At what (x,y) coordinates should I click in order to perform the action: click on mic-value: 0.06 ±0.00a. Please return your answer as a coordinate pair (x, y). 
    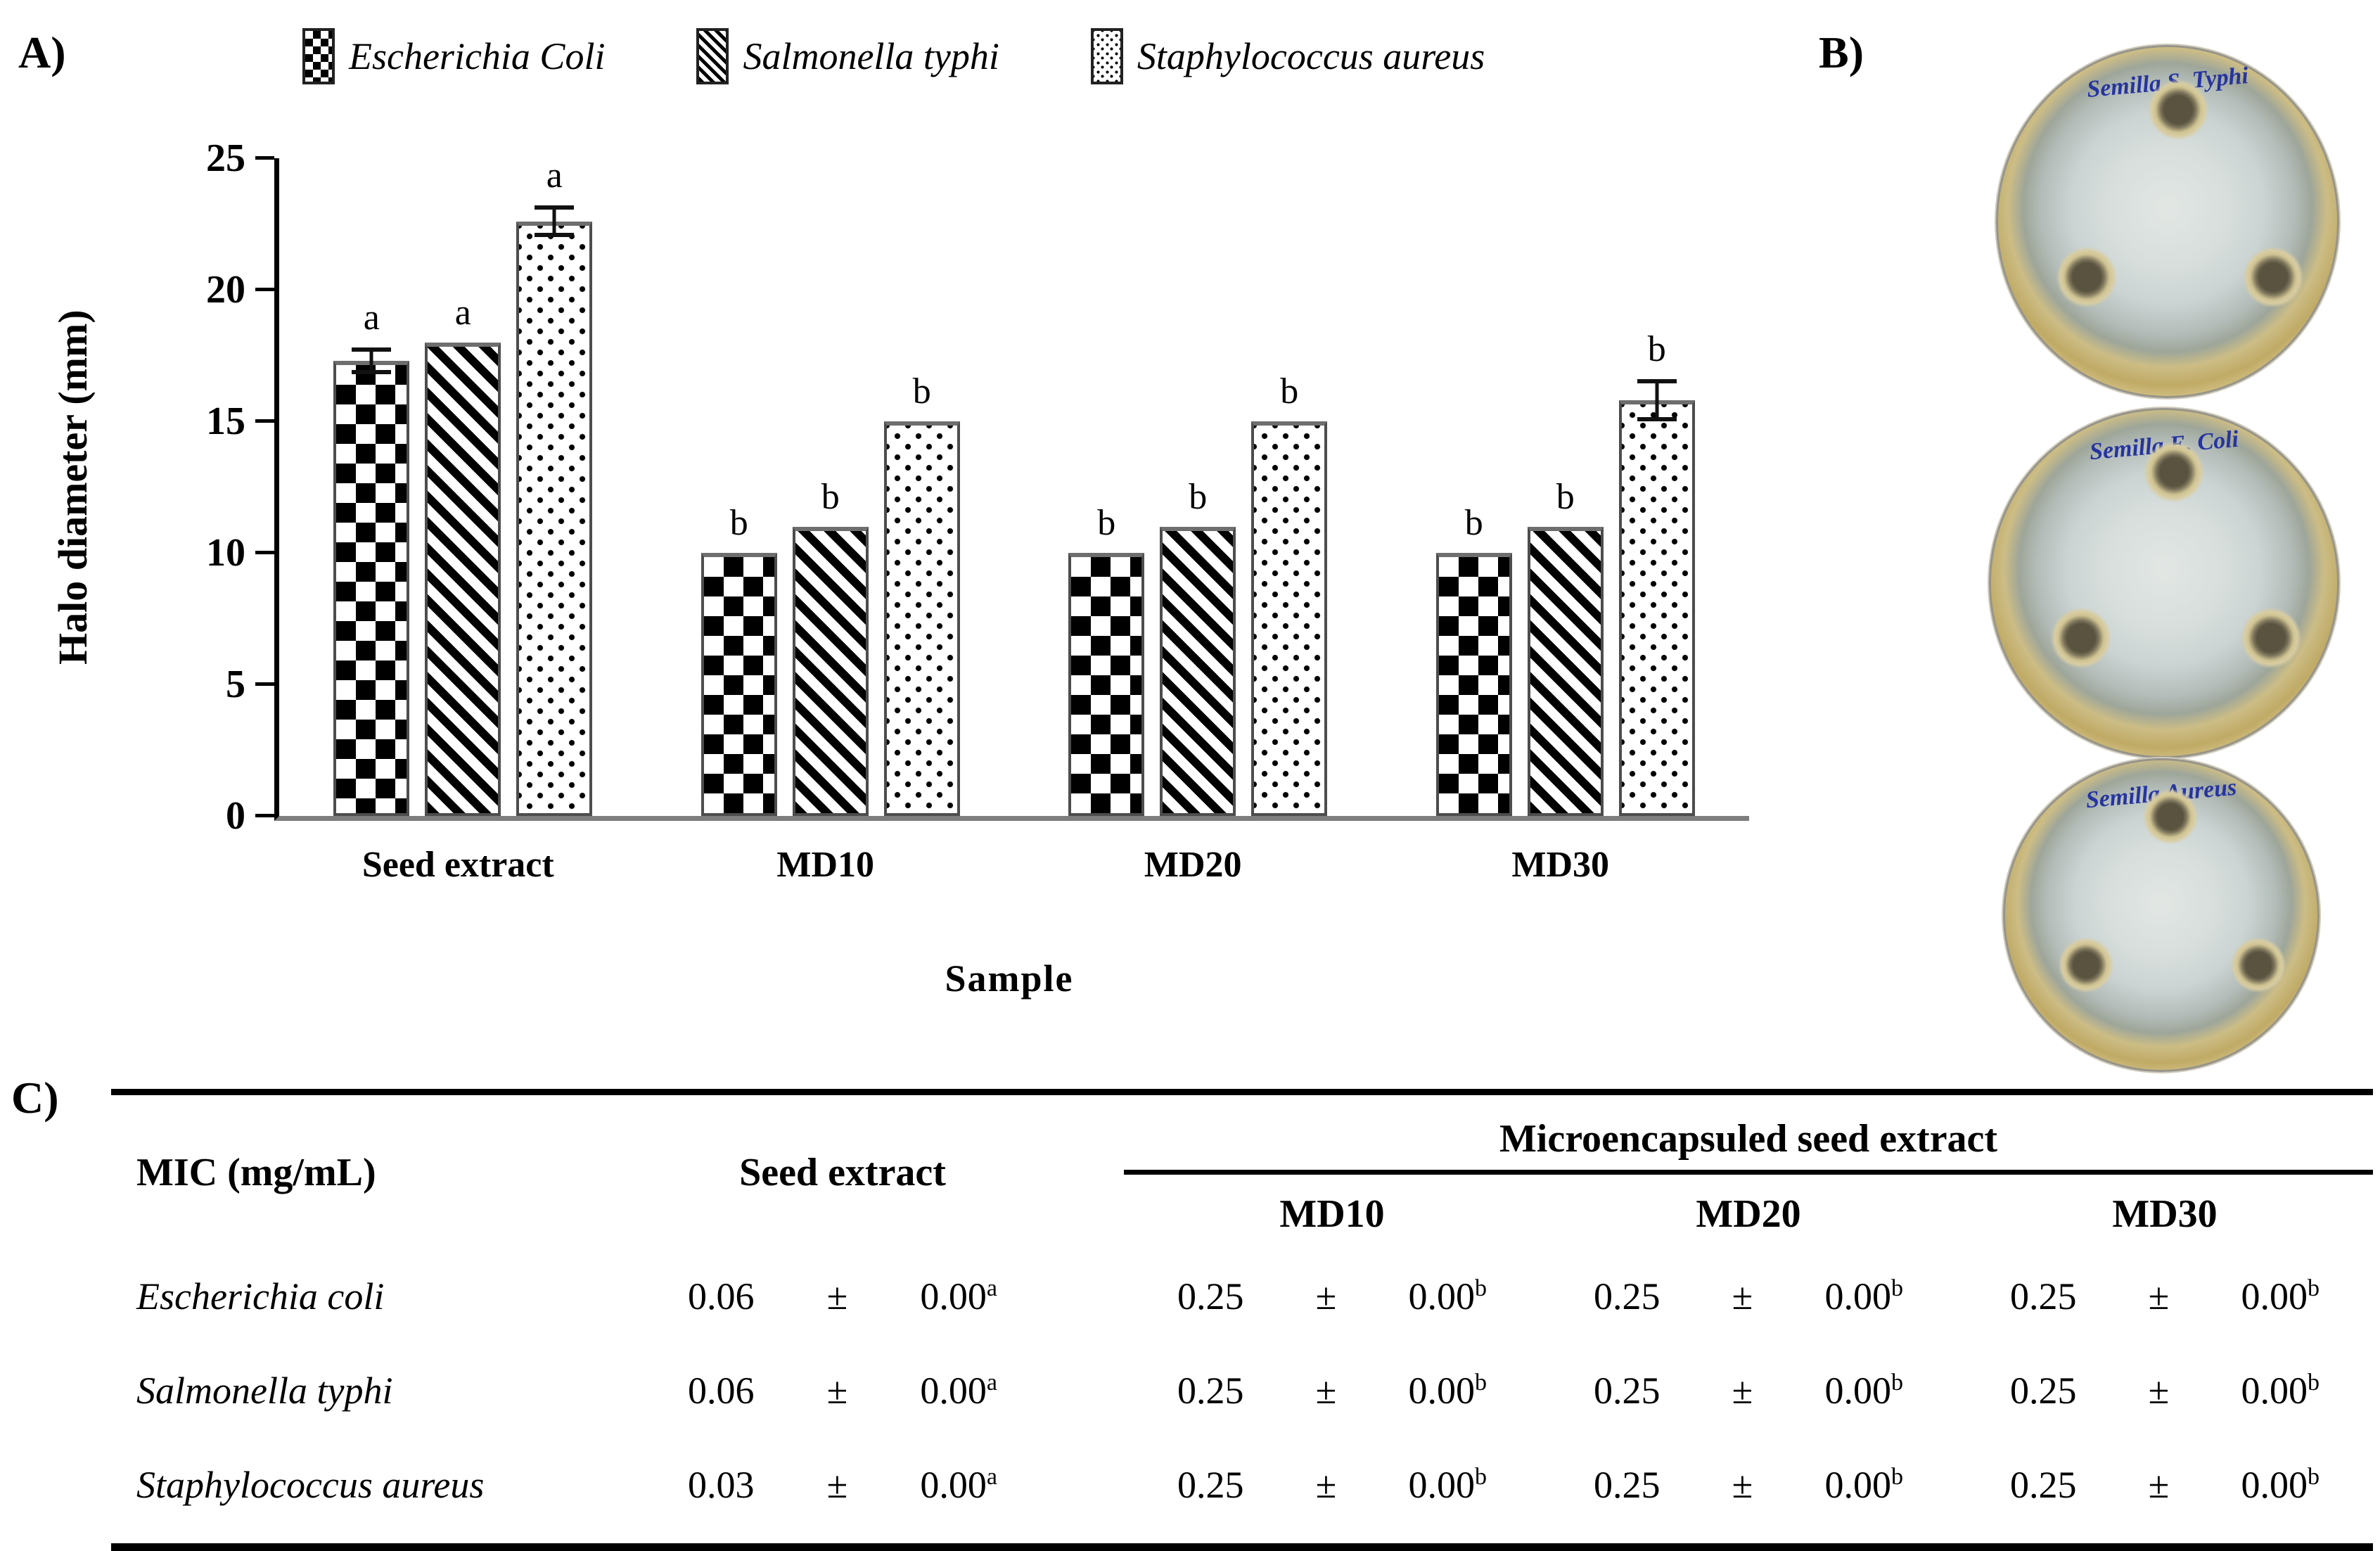
    Looking at the image, I should click on (842, 1296).